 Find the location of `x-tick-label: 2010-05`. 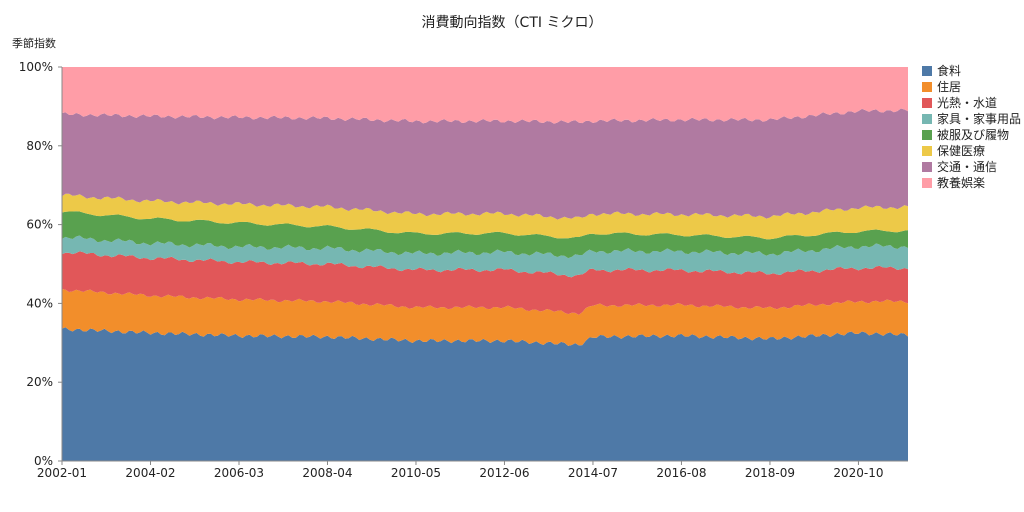

x-tick-label: 2010-05 is located at coordinates (416, 473).